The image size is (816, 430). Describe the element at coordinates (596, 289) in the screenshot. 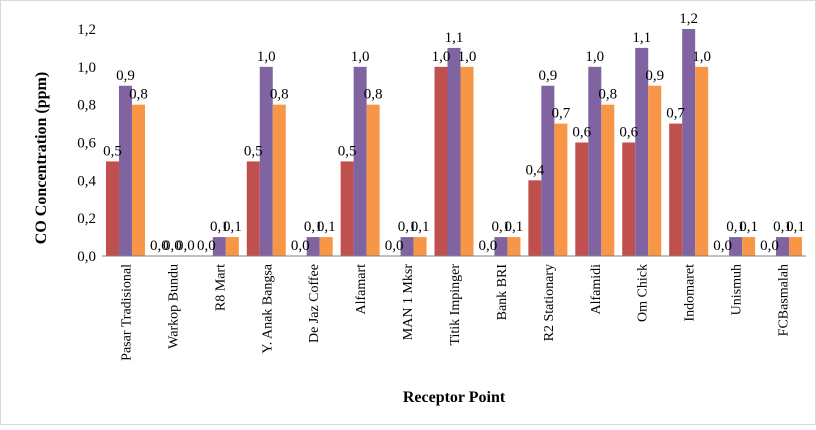

I see `category-label: Alfamidi` at that location.